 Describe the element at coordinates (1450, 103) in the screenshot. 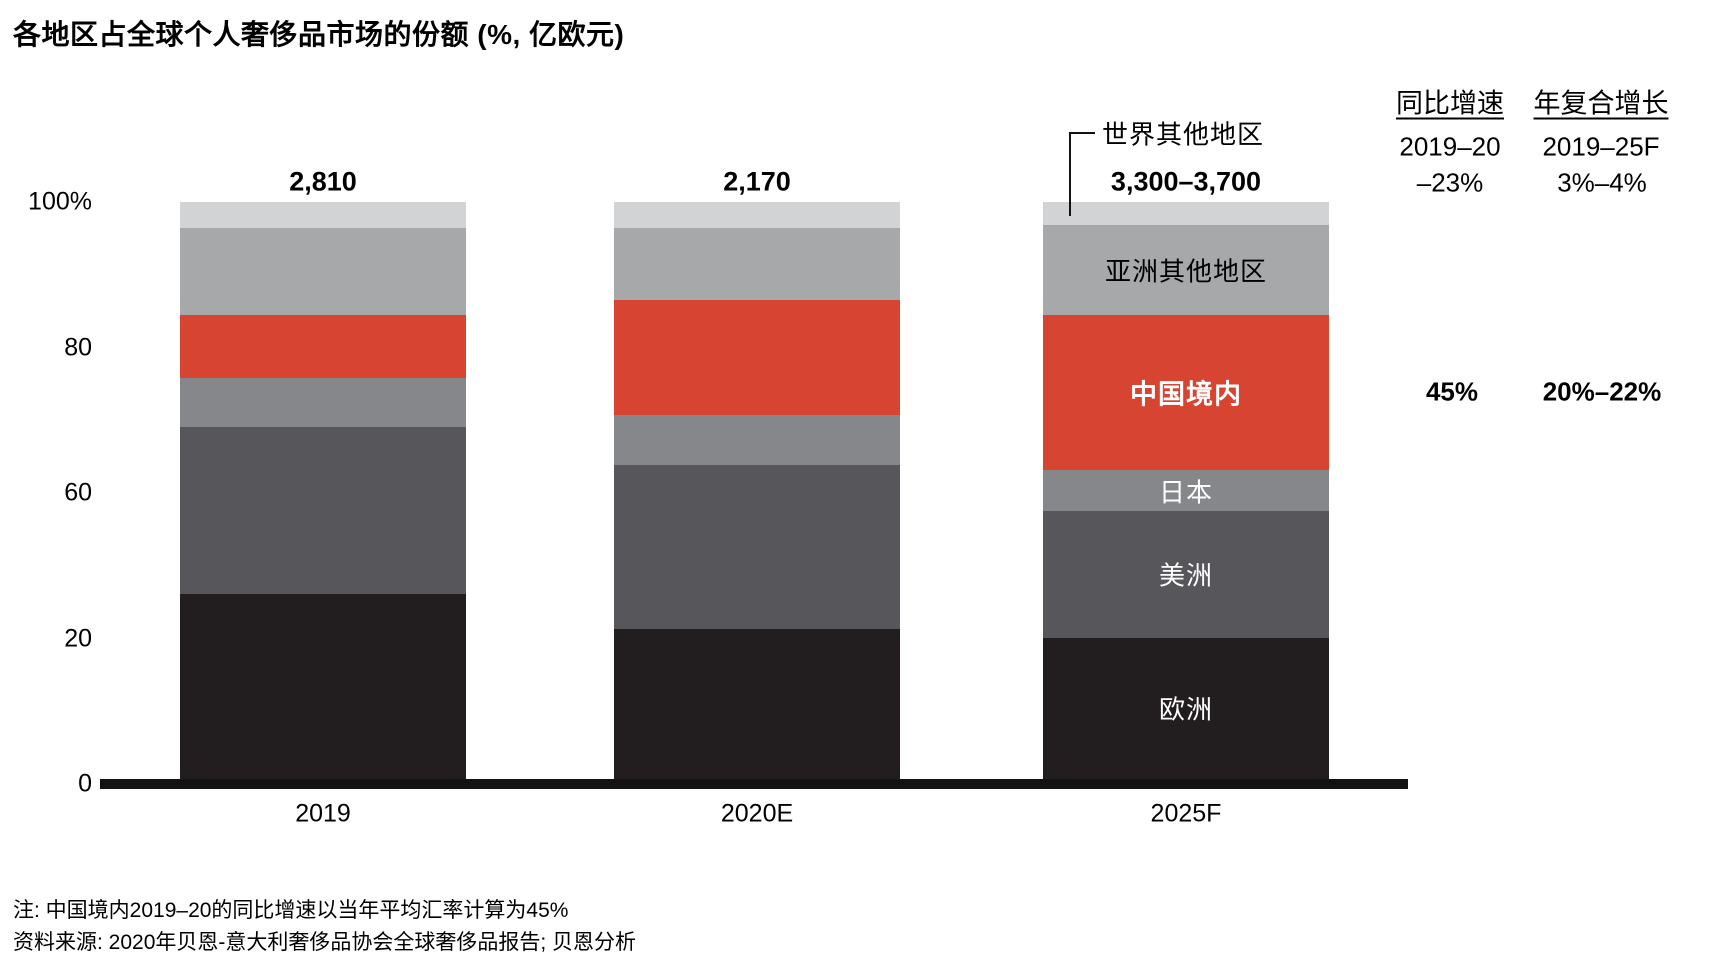

I see `growth-col1-header: 同比增速` at that location.